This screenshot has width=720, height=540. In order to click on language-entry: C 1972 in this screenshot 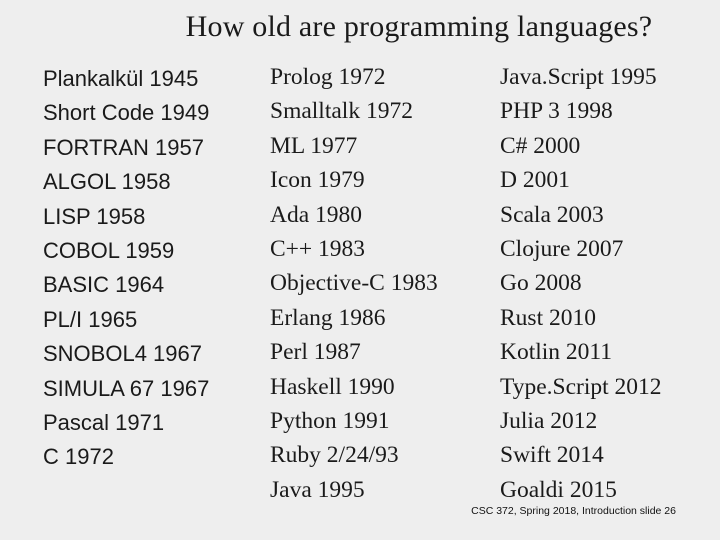, I will do `click(78, 457)`.